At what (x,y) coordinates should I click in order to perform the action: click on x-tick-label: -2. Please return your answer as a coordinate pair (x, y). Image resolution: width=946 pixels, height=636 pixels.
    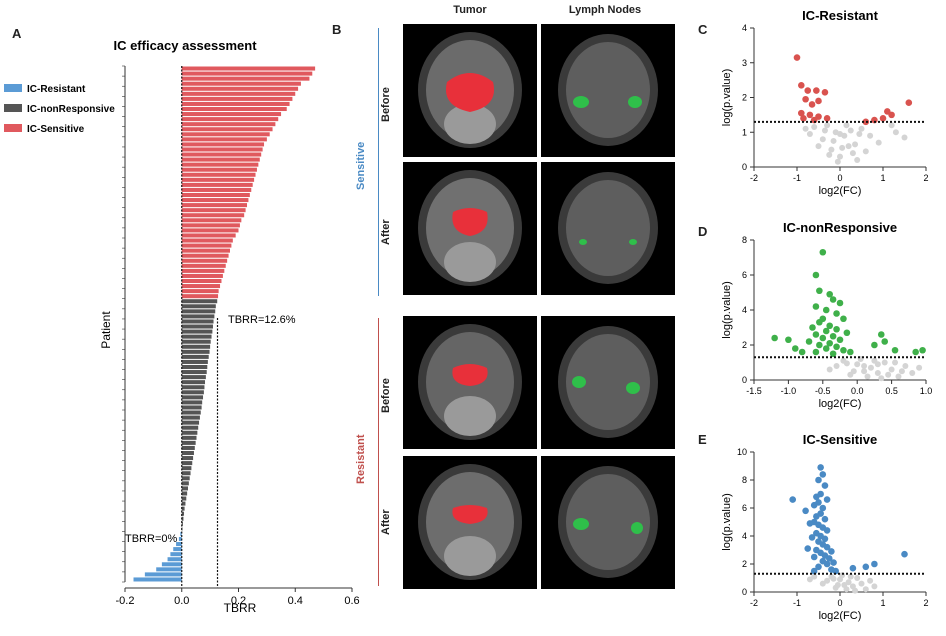
    Looking at the image, I should click on (754, 178).